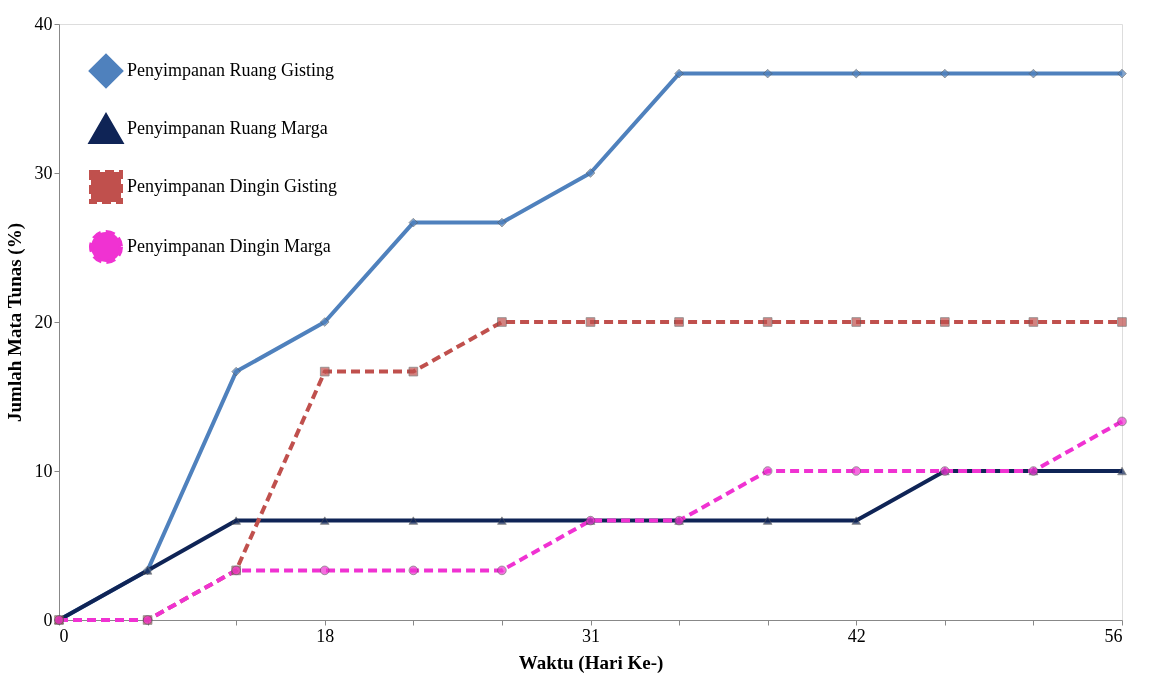  Describe the element at coordinates (14, 322) in the screenshot. I see `y-axis-title: Jumlah Mata Tunas (%)` at that location.